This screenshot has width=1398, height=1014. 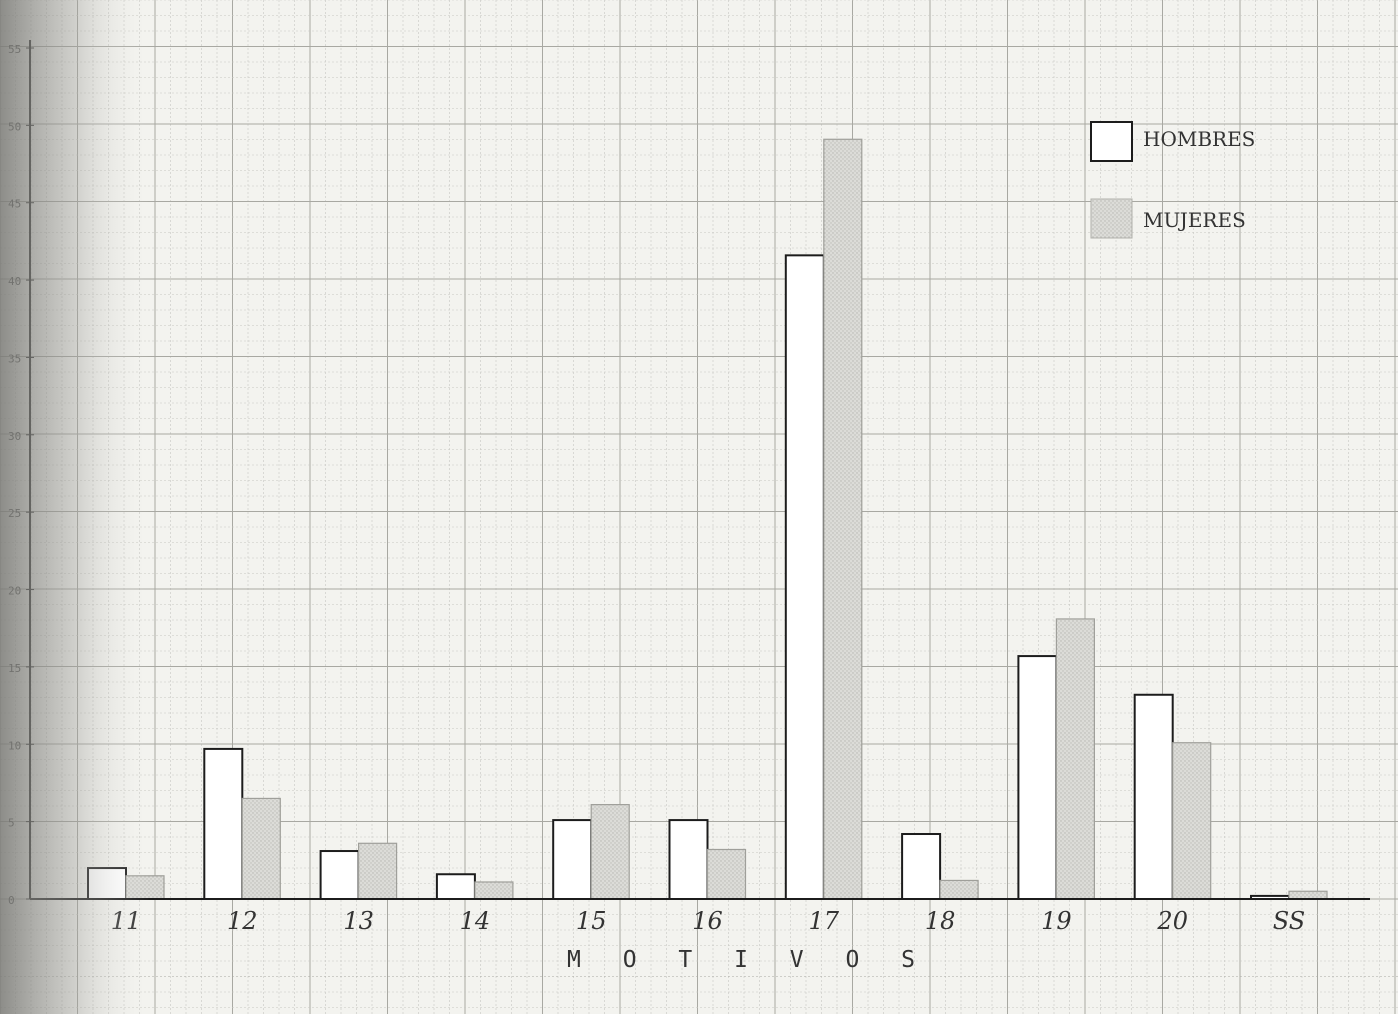 What do you see at coordinates (242, 921) in the screenshot?
I see `x-category-label: 12` at bounding box center [242, 921].